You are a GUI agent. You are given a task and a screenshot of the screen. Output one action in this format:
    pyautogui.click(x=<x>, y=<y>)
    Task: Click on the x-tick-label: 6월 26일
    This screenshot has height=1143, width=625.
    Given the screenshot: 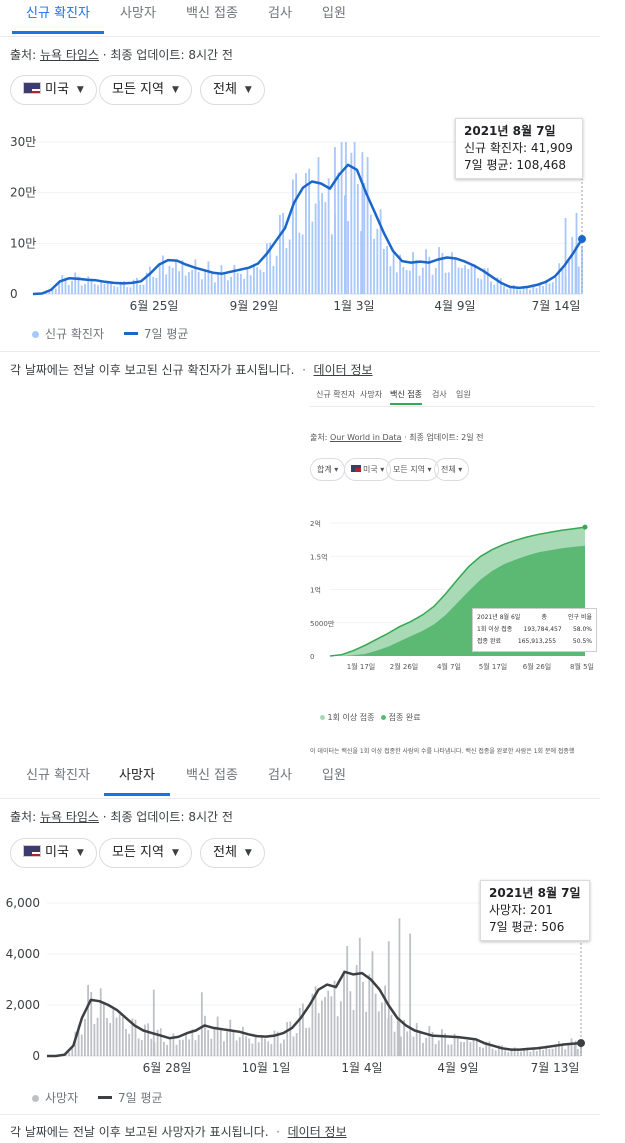 What is the action you would take?
    pyautogui.click(x=537, y=666)
    